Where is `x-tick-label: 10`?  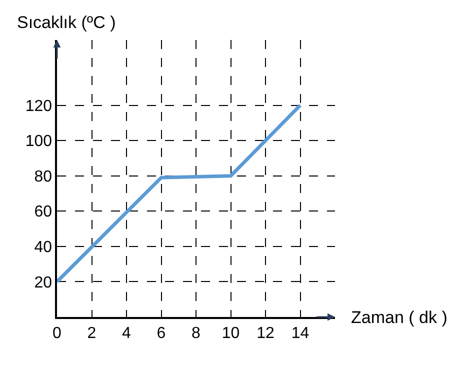 x-tick-label: 10 is located at coordinates (231, 333).